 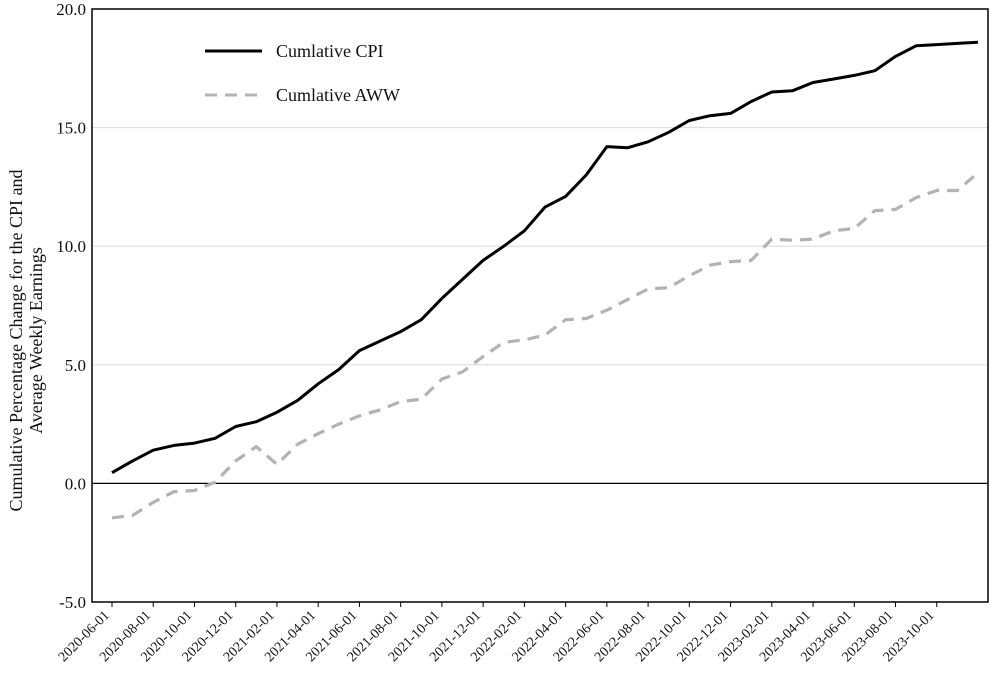 What do you see at coordinates (330, 51) in the screenshot?
I see `legend-label-cpi: Cumlative CPI` at bounding box center [330, 51].